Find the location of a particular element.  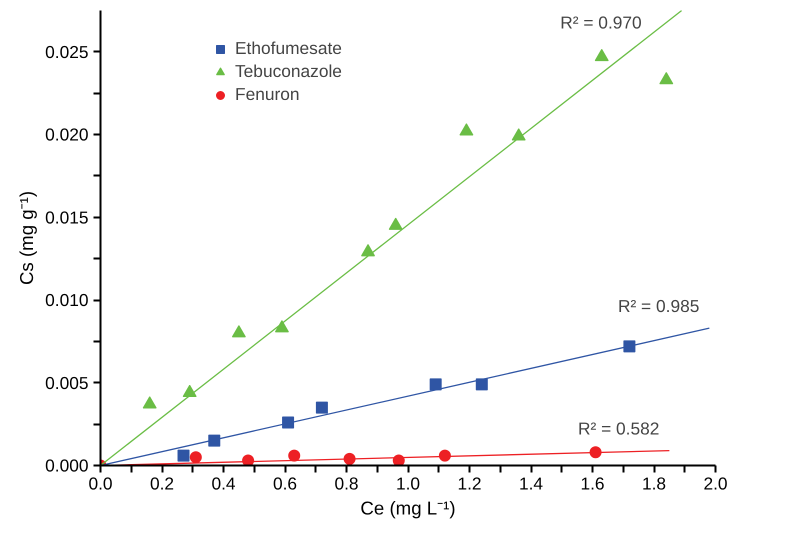

x-tick-label: 1.2 is located at coordinates (469, 484).